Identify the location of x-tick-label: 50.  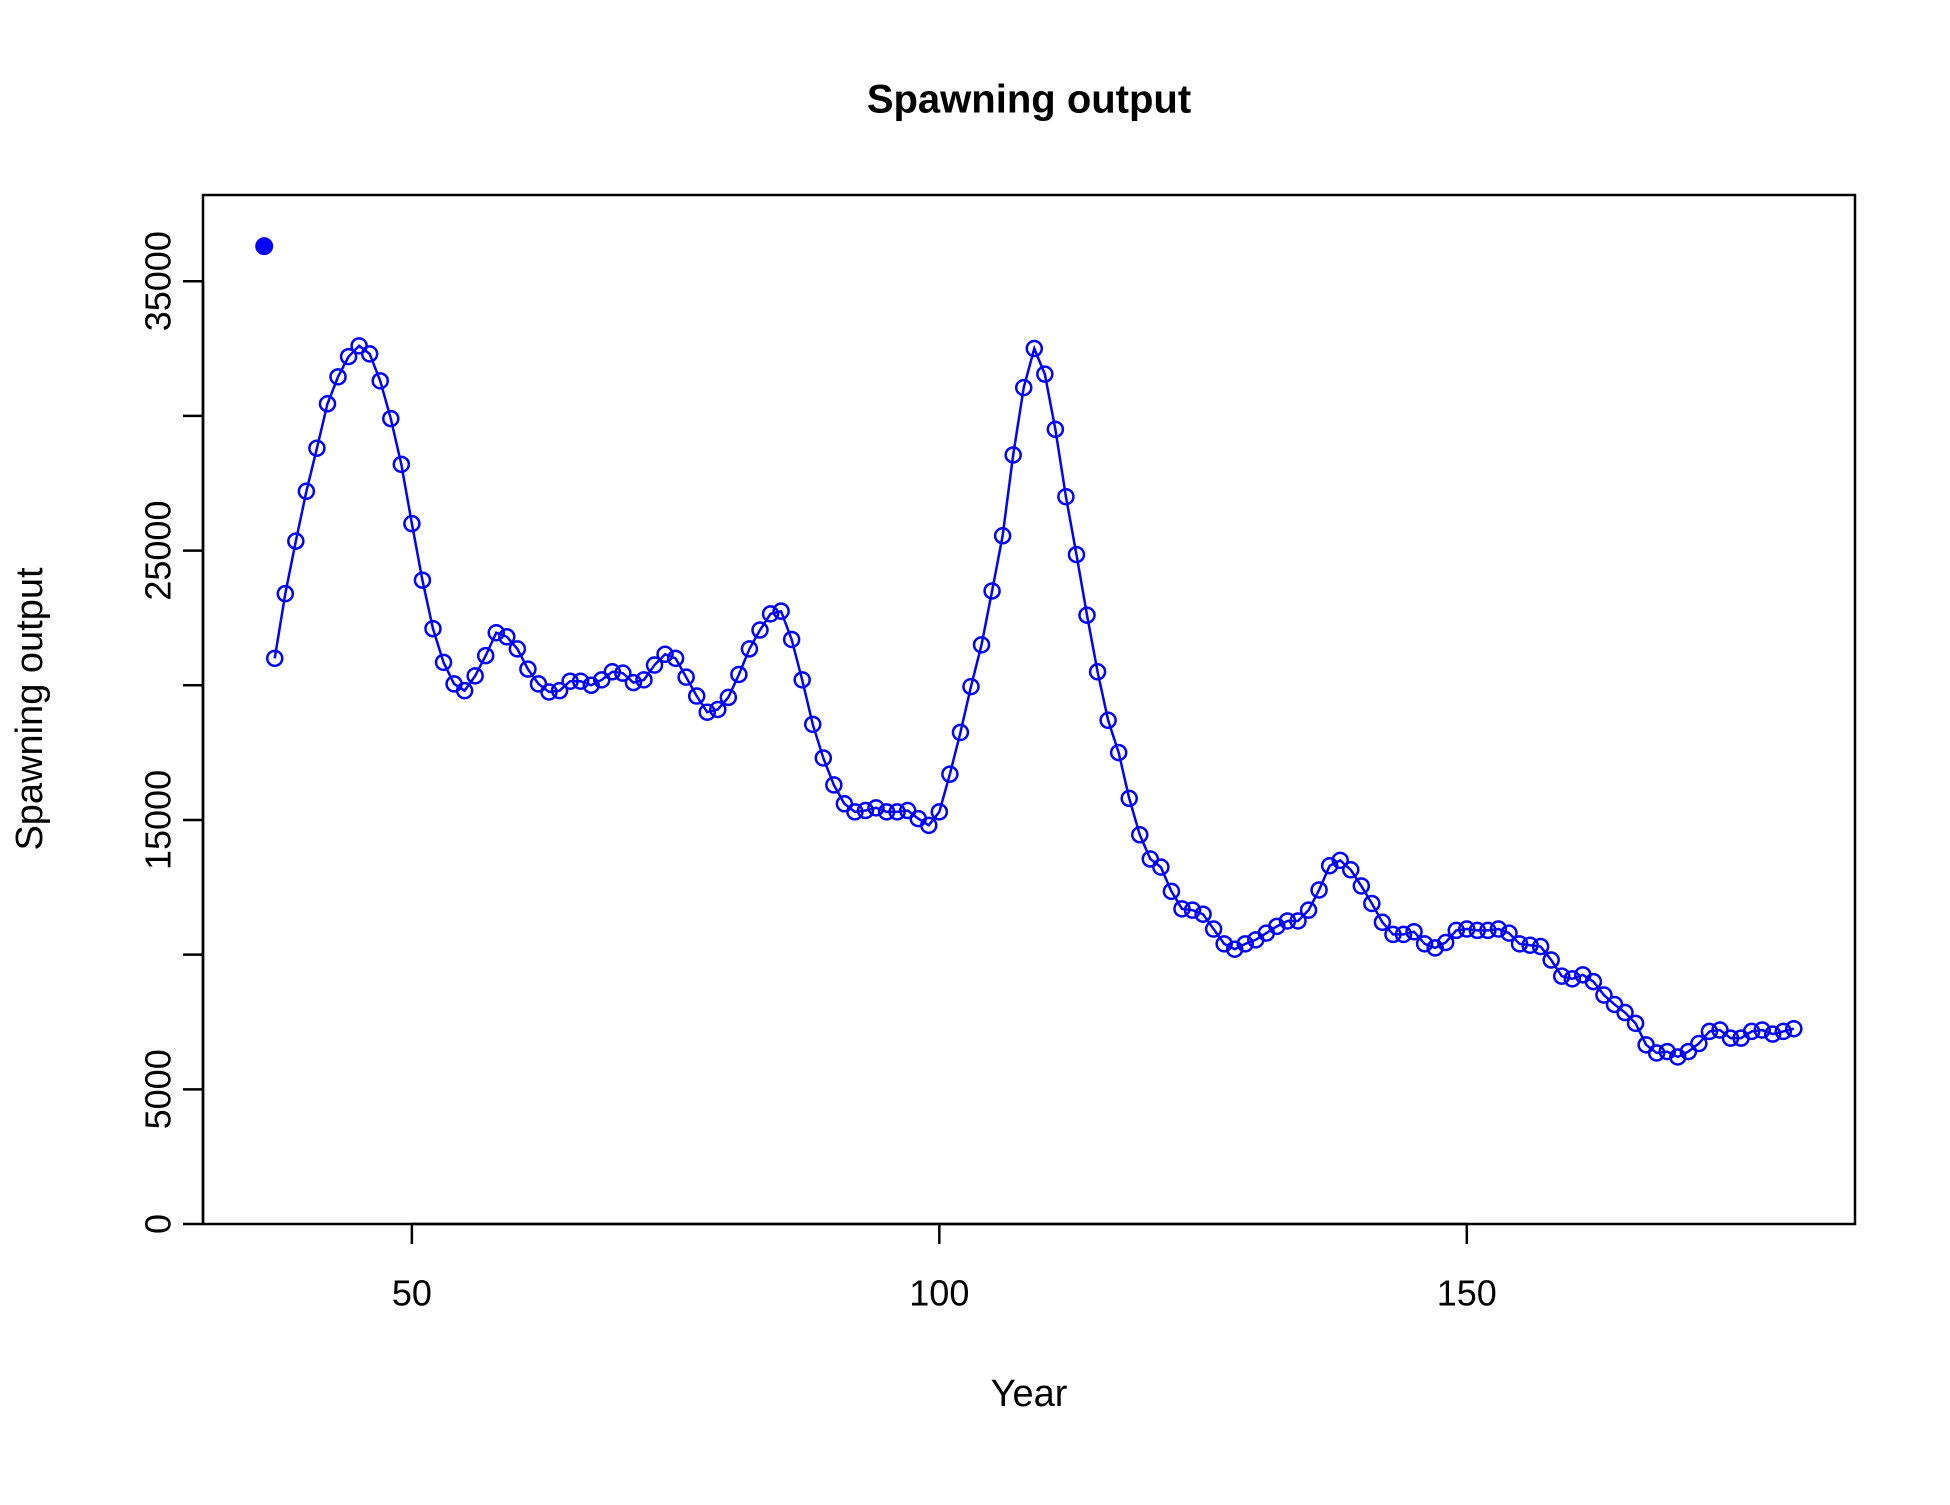
(412, 1293).